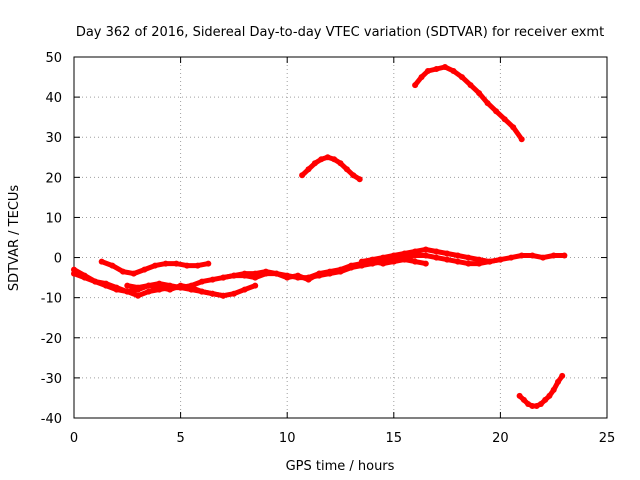  Describe the element at coordinates (53, 138) in the screenshot. I see `y-tick-label: 30` at that location.